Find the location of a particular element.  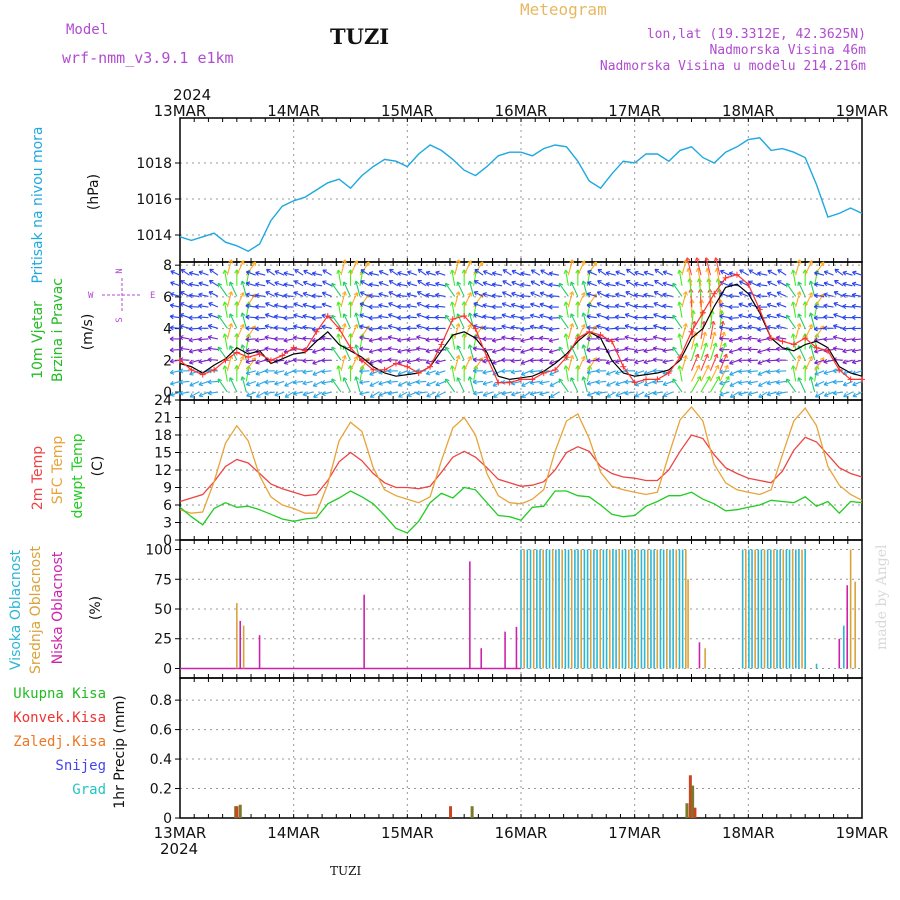

cloud-label-high: Visoka Oblacnost is located at coordinates (16, 609).